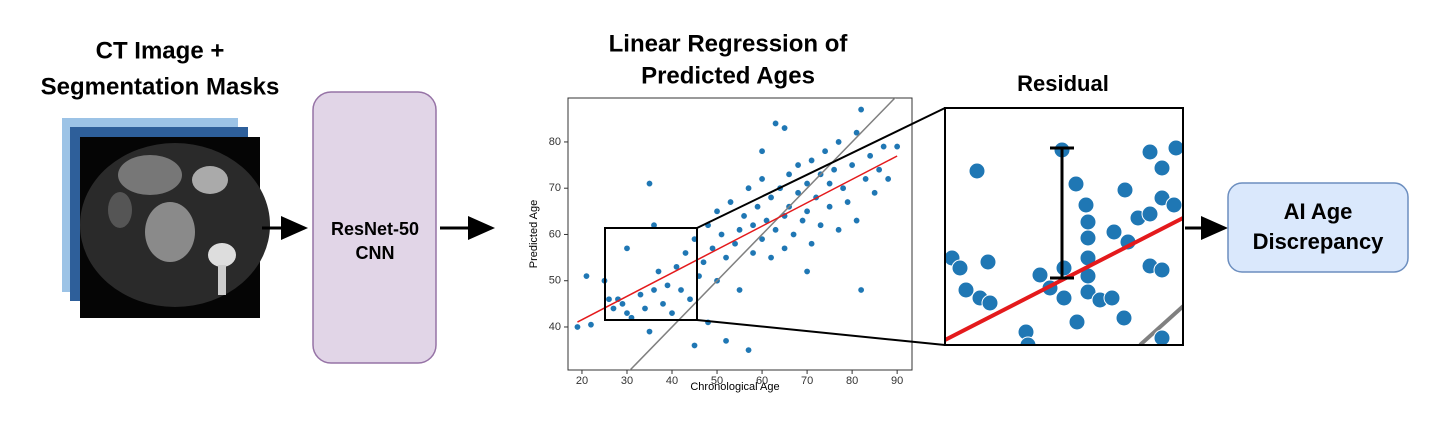 The image size is (1429, 427). Describe the element at coordinates (555, 281) in the screenshot. I see `y-tick-label: 50` at that location.